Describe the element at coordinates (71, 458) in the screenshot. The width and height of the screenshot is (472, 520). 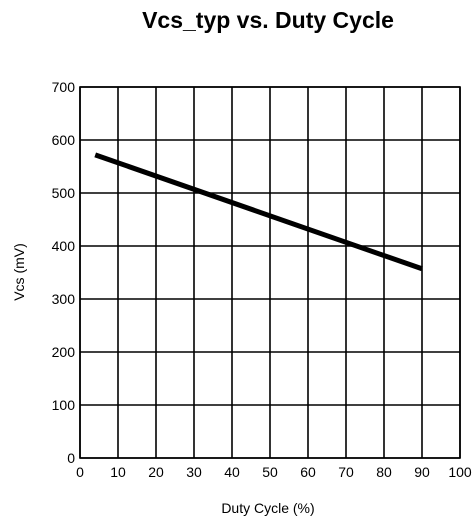
I see `y-tick-label-0: 0` at that location.